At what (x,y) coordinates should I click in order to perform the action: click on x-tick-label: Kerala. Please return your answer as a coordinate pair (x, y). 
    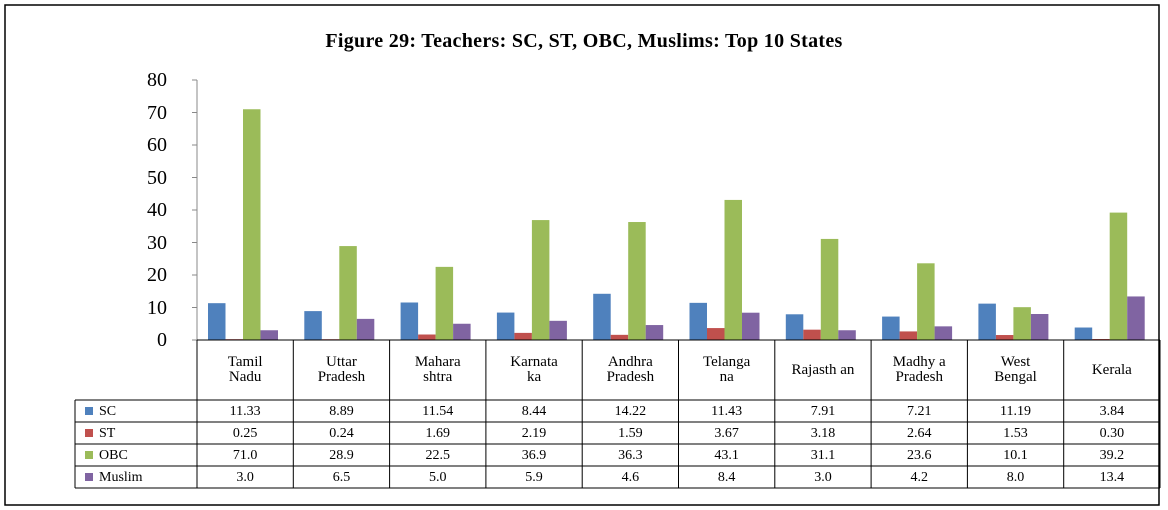
    Looking at the image, I should click on (1111, 369).